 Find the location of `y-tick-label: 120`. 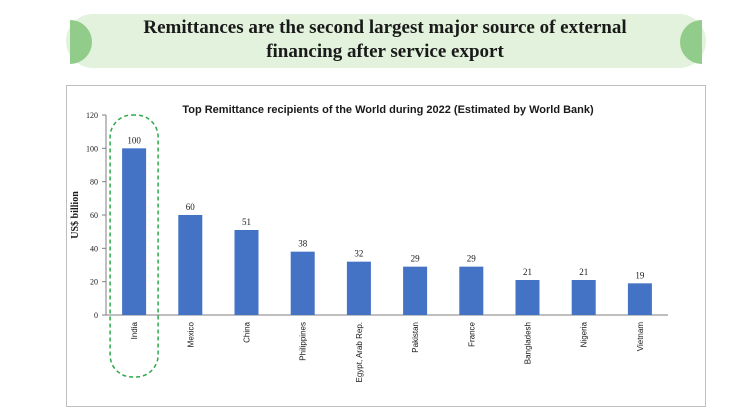

y-tick-label: 120 is located at coordinates (92, 115).